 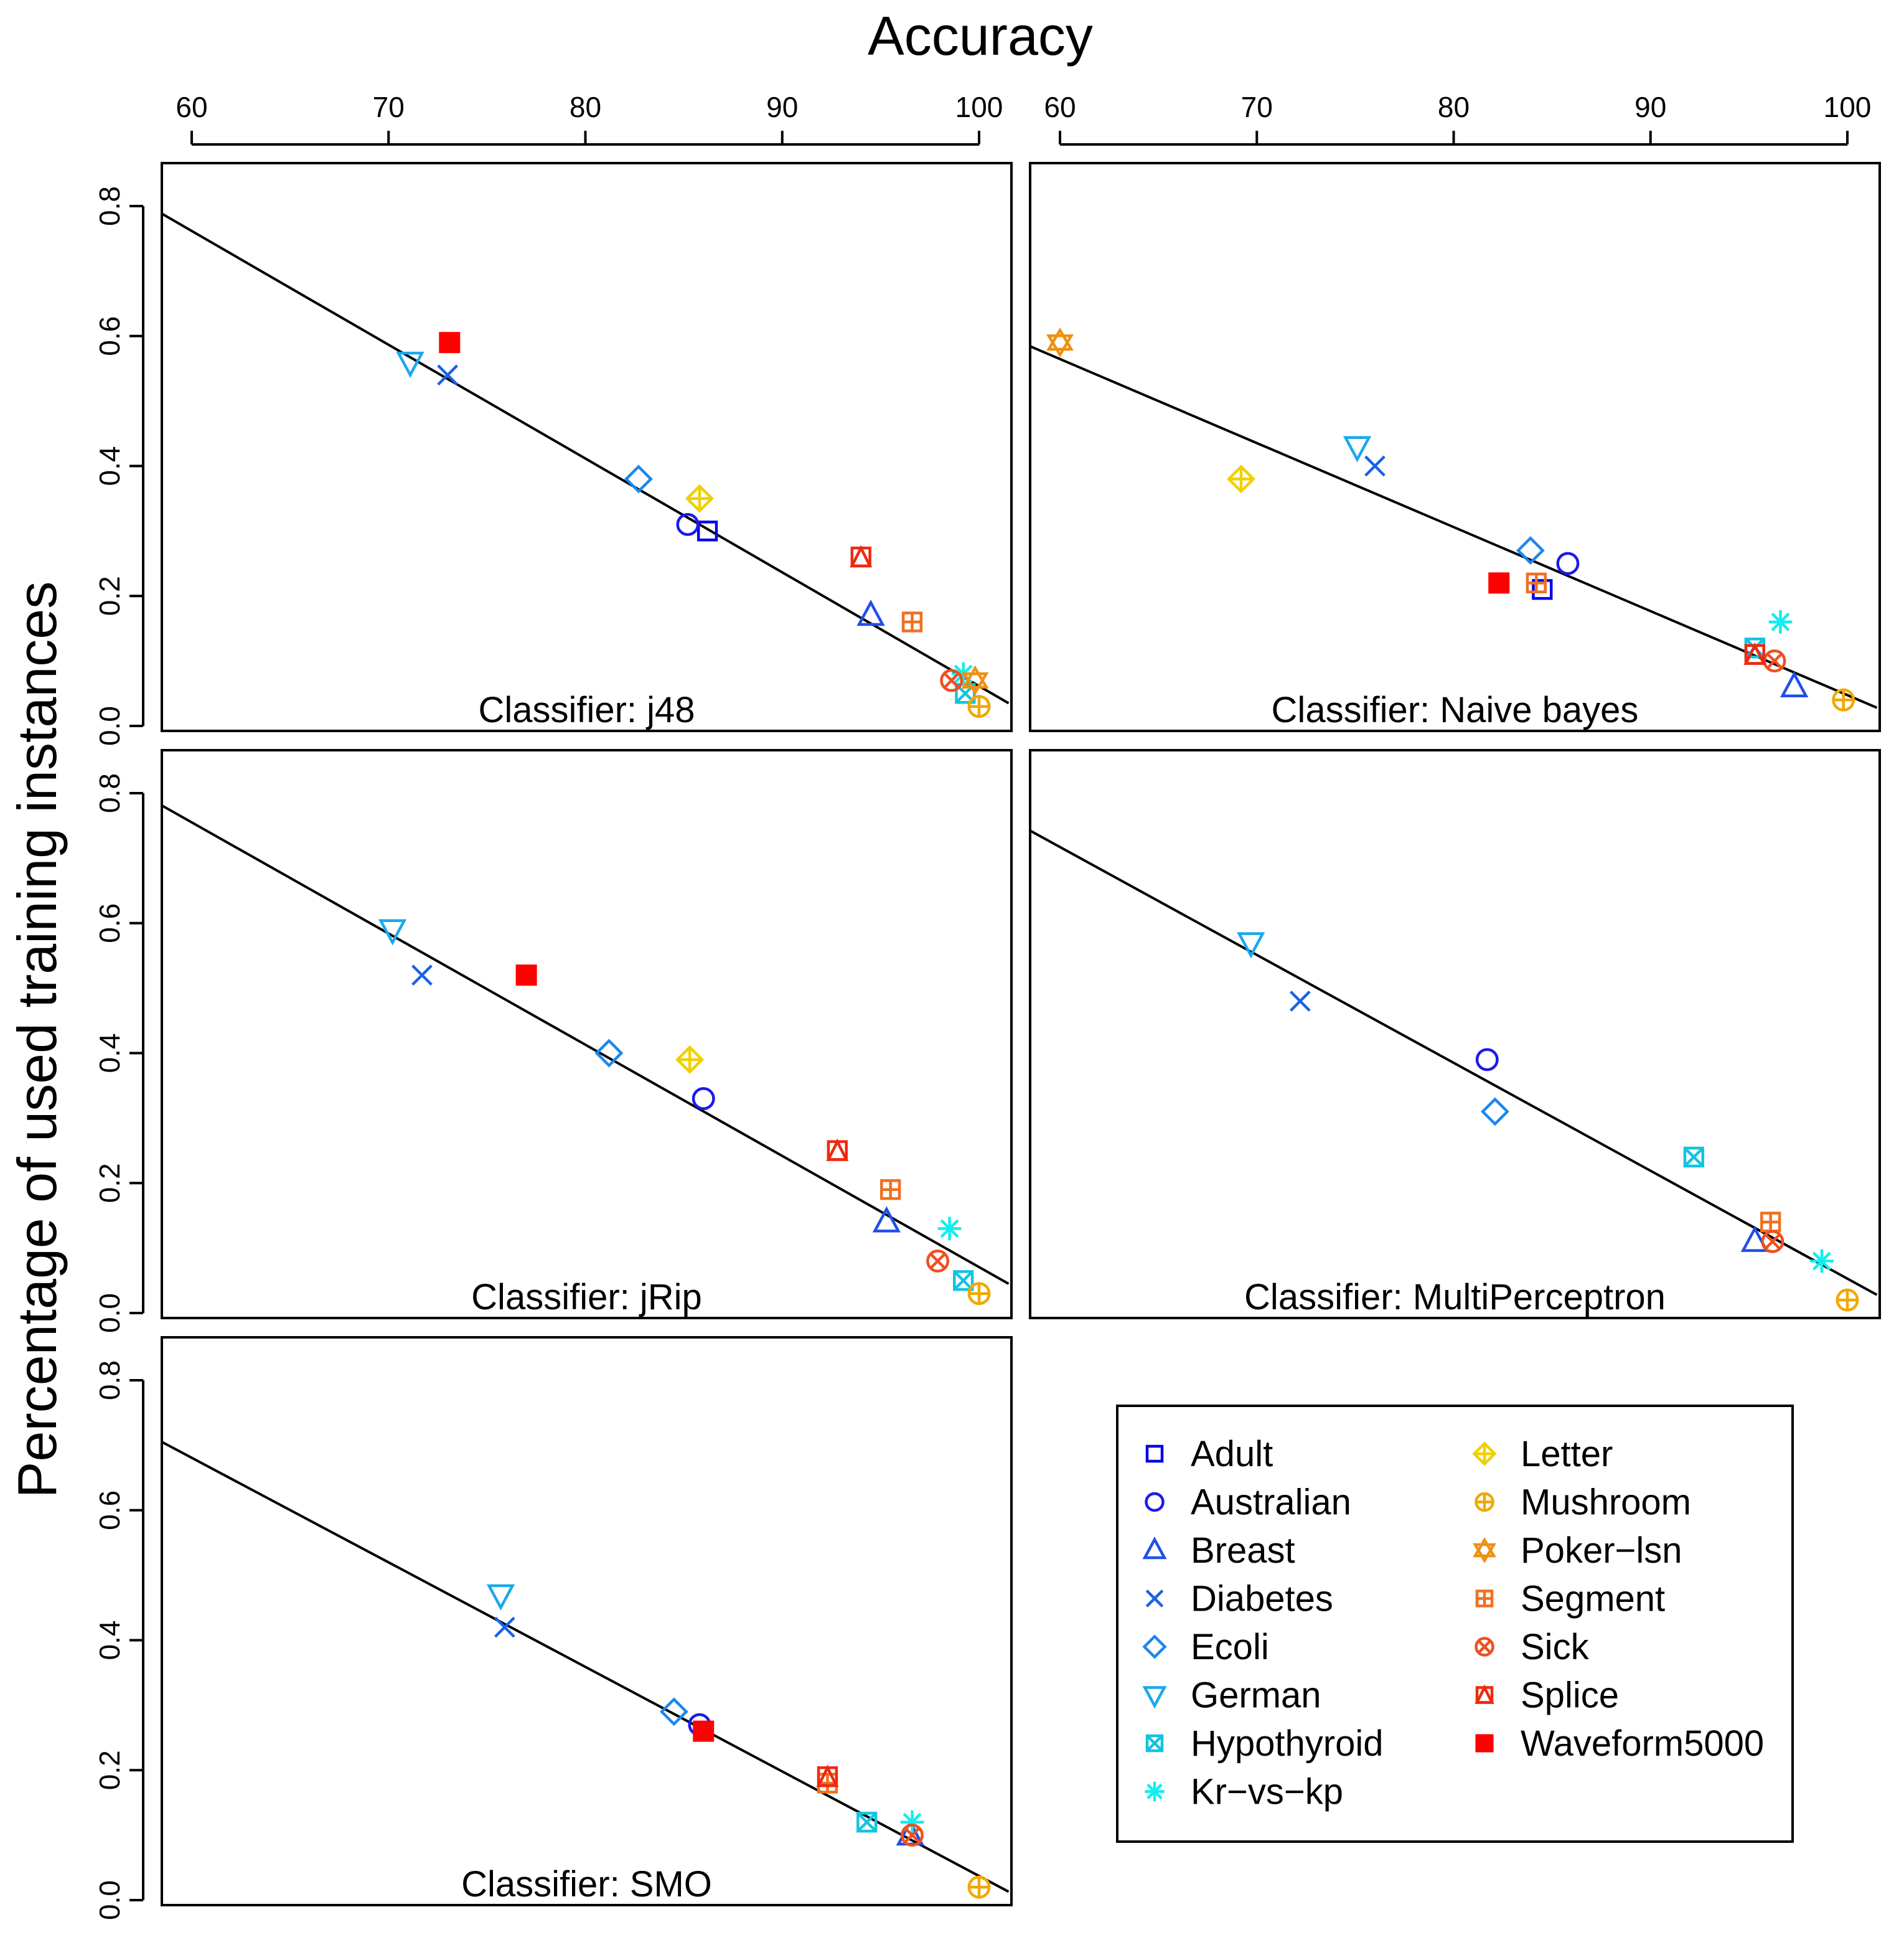 I want to click on x-tick-label: 100, so click(x=1848, y=107).